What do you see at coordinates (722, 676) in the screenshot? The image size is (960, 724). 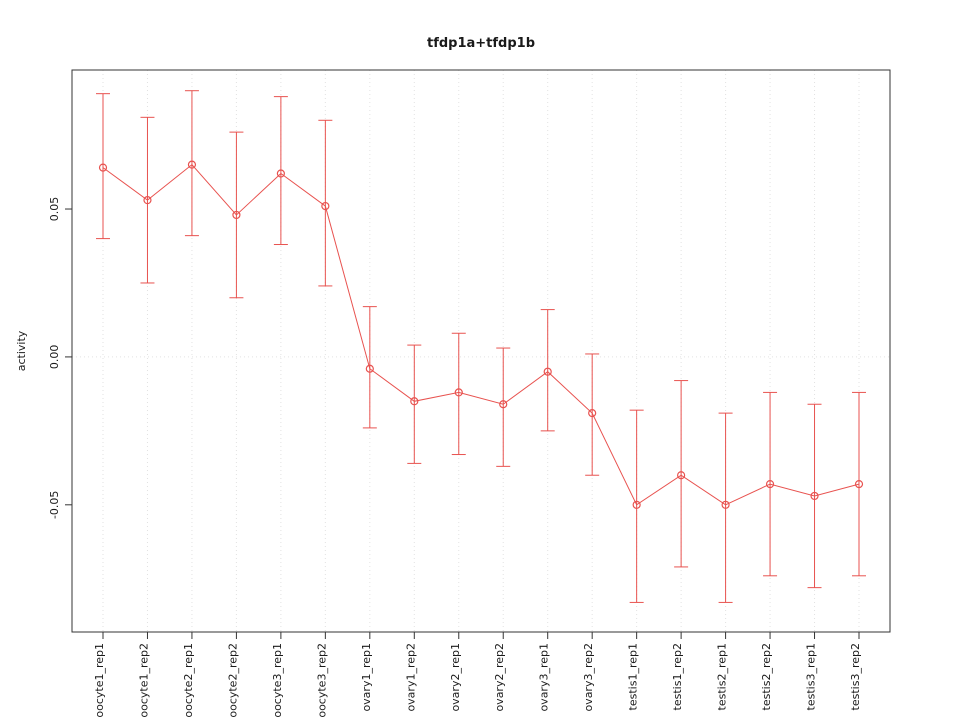 I see `x-tick-label: testis2_rep1` at bounding box center [722, 676].